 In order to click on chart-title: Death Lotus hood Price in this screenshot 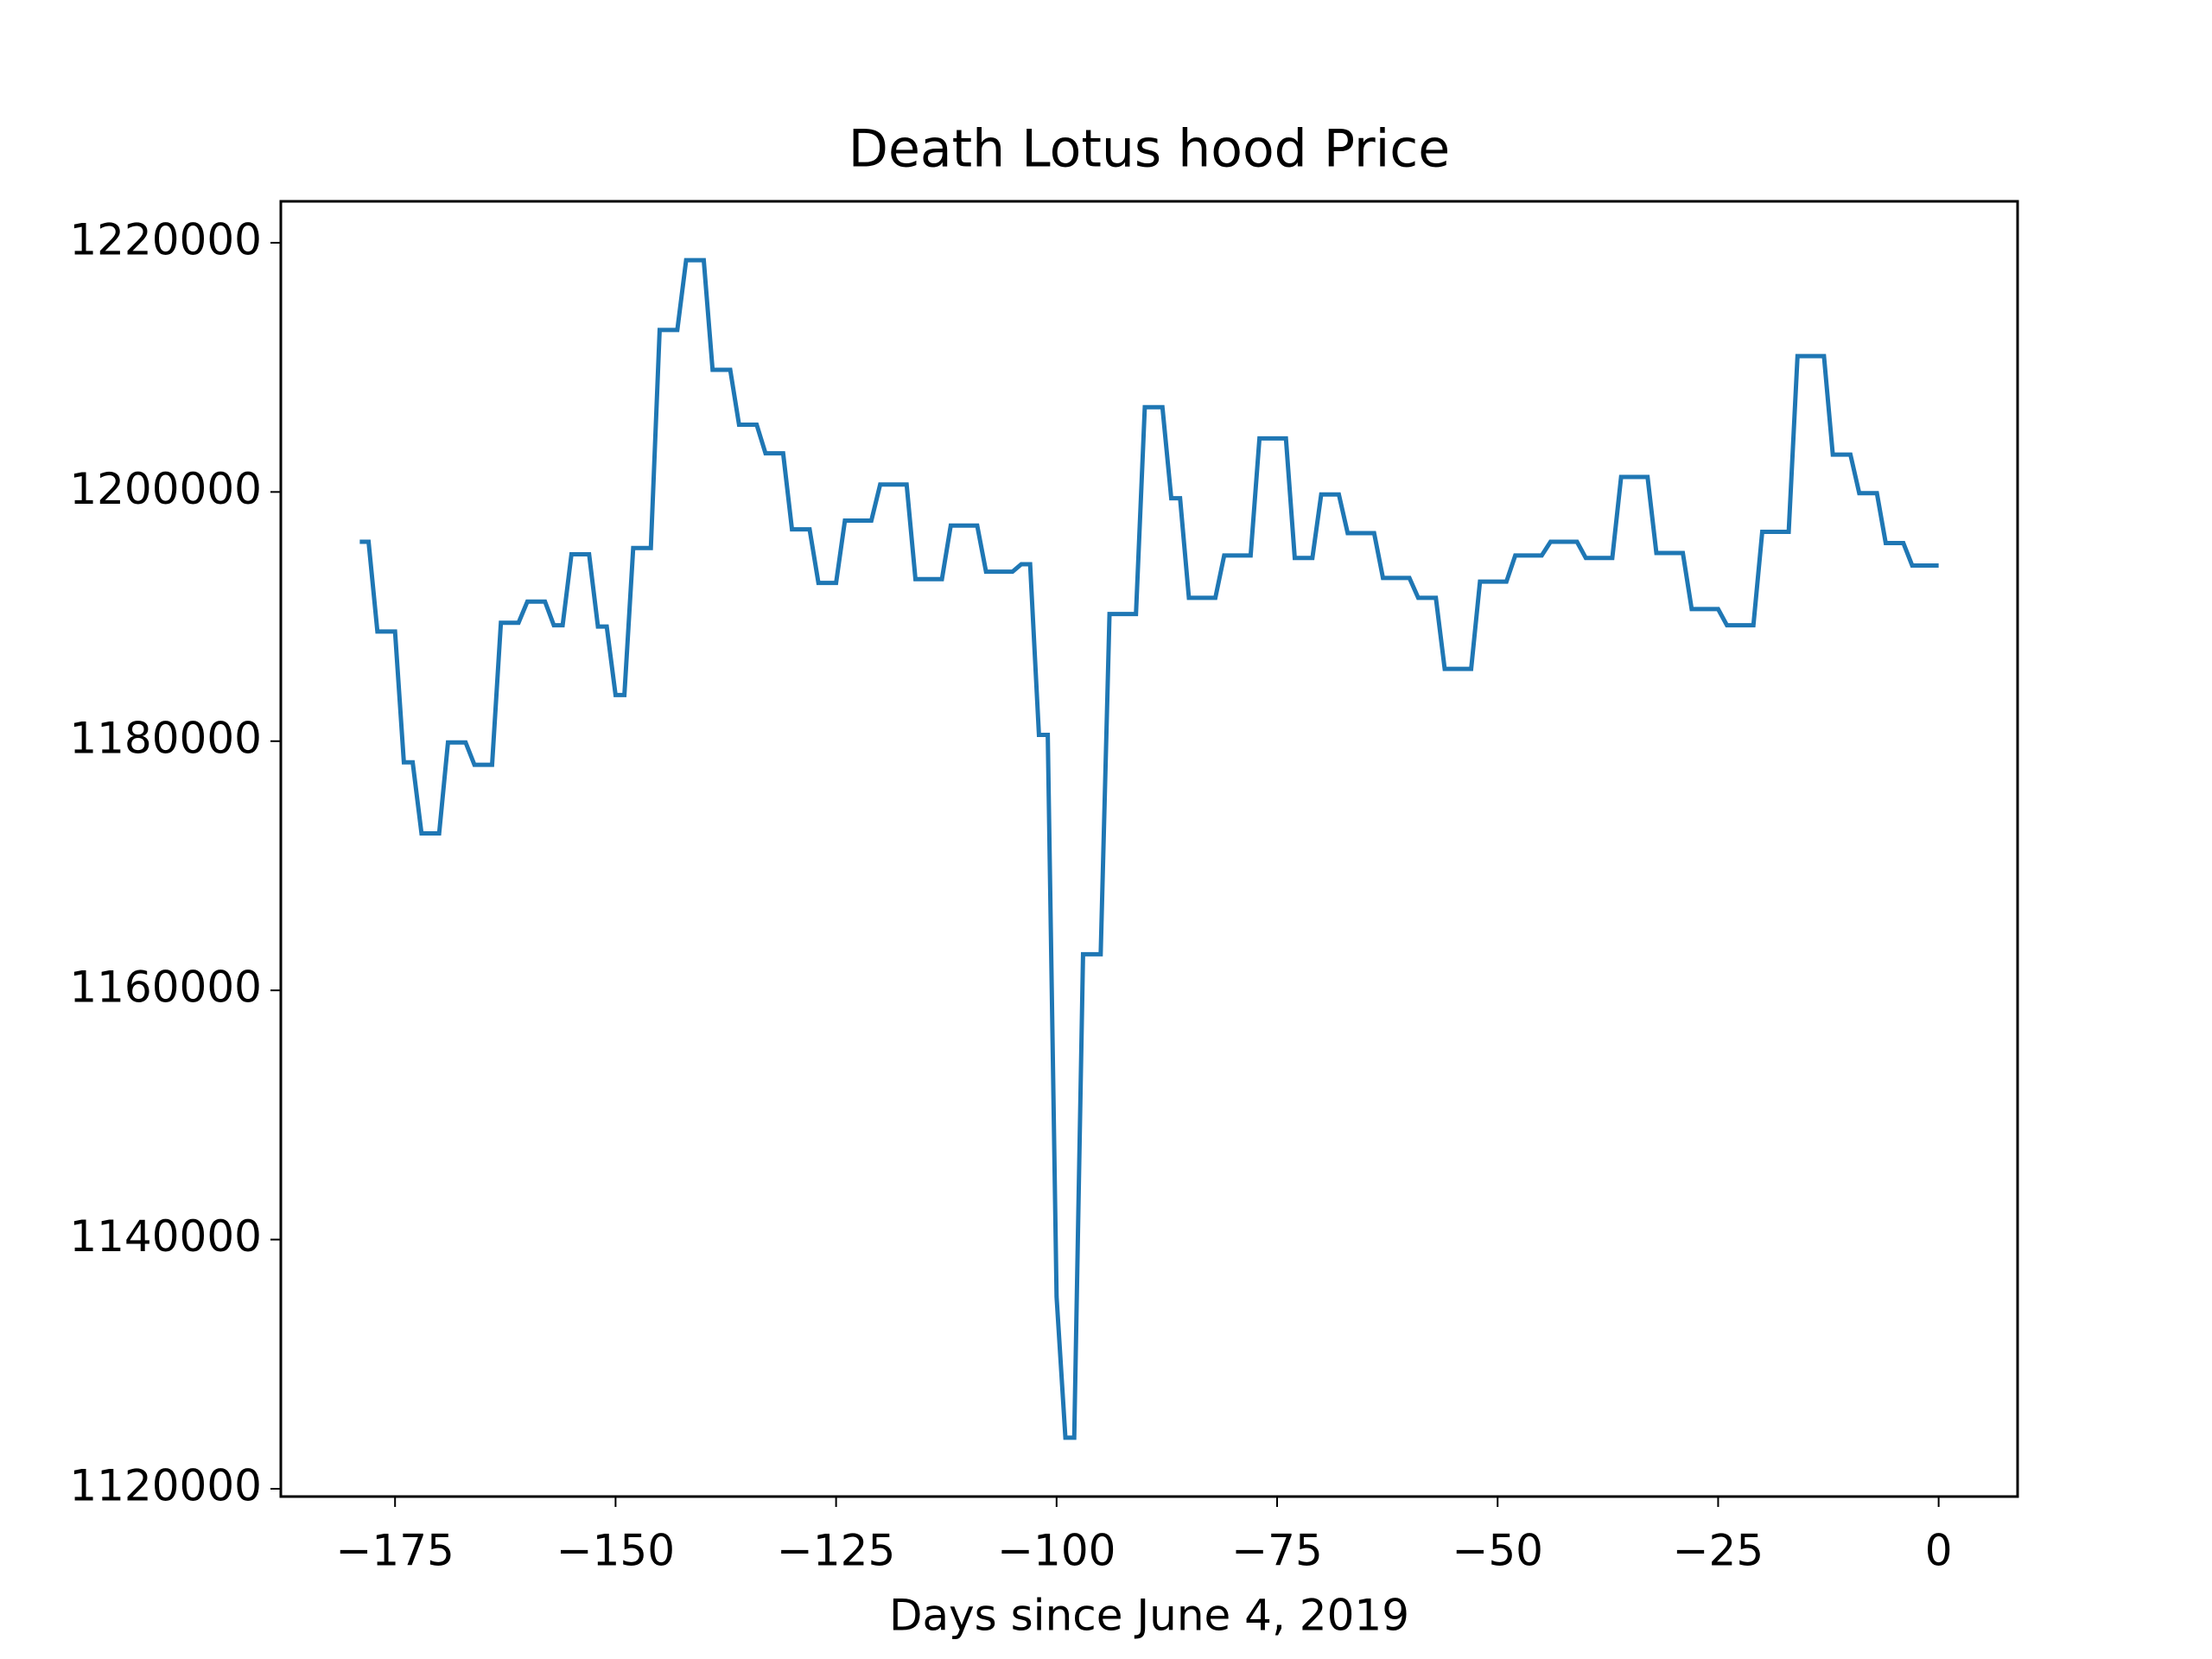, I will do `click(1149, 149)`.